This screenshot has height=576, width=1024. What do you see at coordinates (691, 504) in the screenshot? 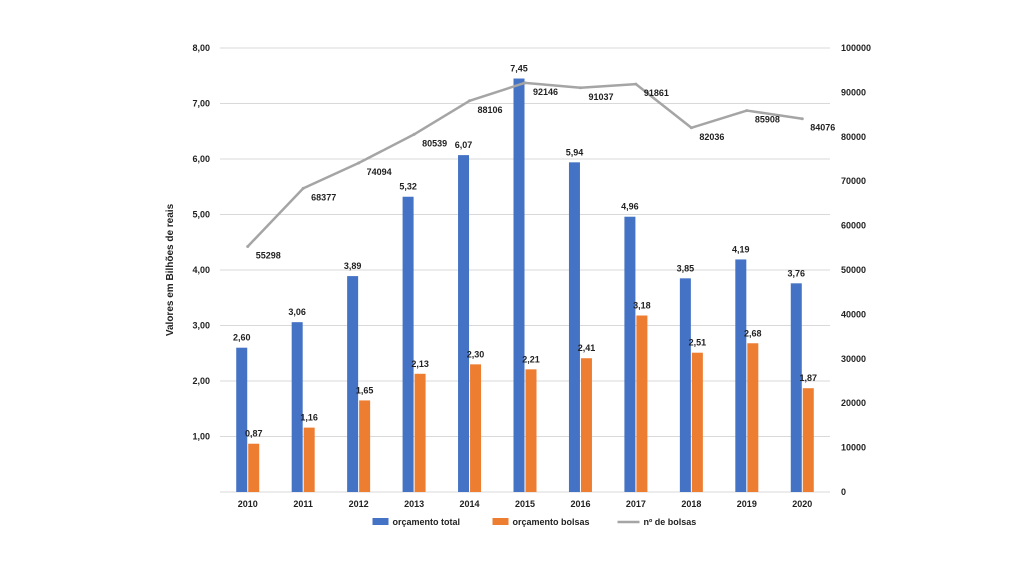
I see `x-tick-label: 2018` at bounding box center [691, 504].